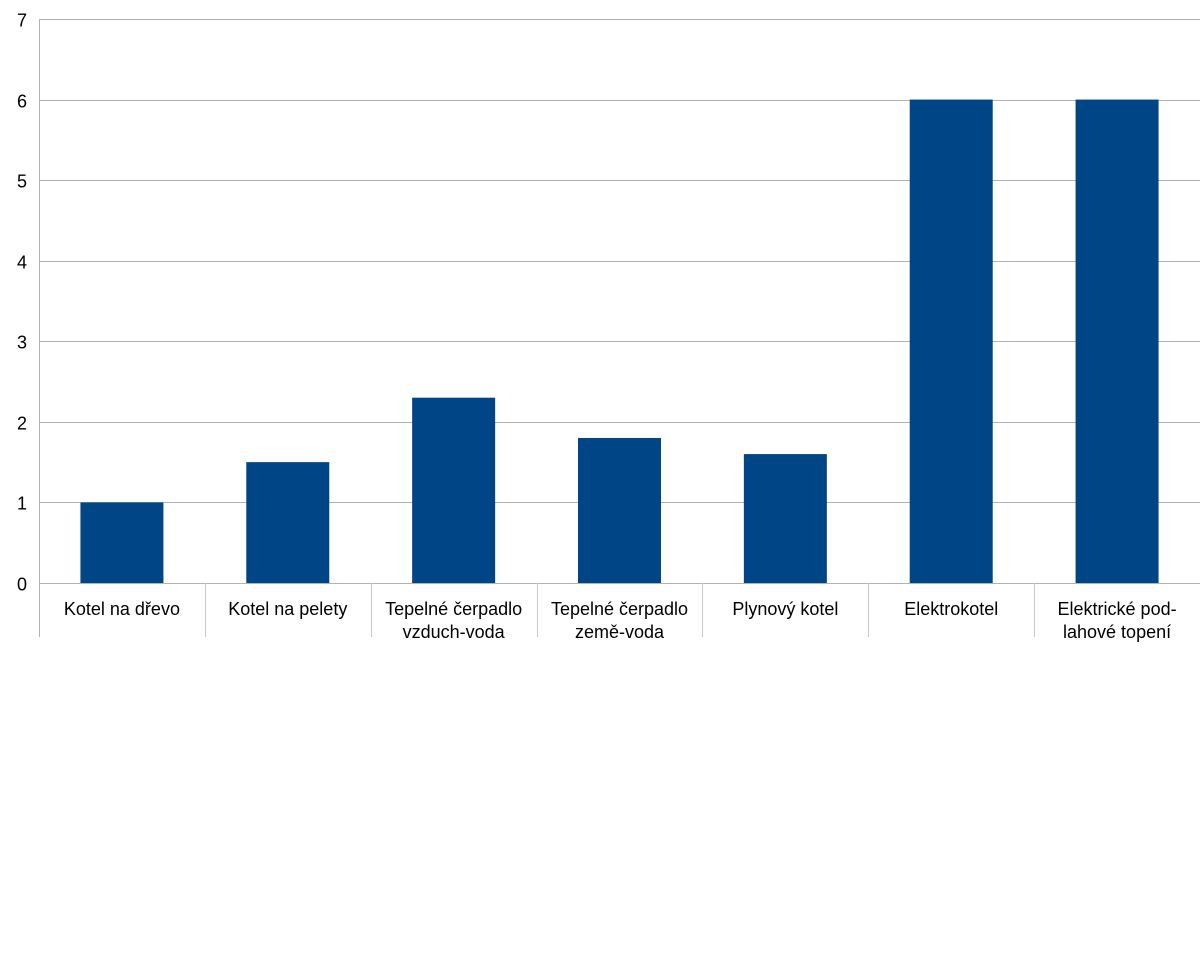 Image resolution: width=1200 pixels, height=956 pixels. What do you see at coordinates (1117, 620) in the screenshot?
I see `x-tick-label: Elektrické pod-lahové topení` at bounding box center [1117, 620].